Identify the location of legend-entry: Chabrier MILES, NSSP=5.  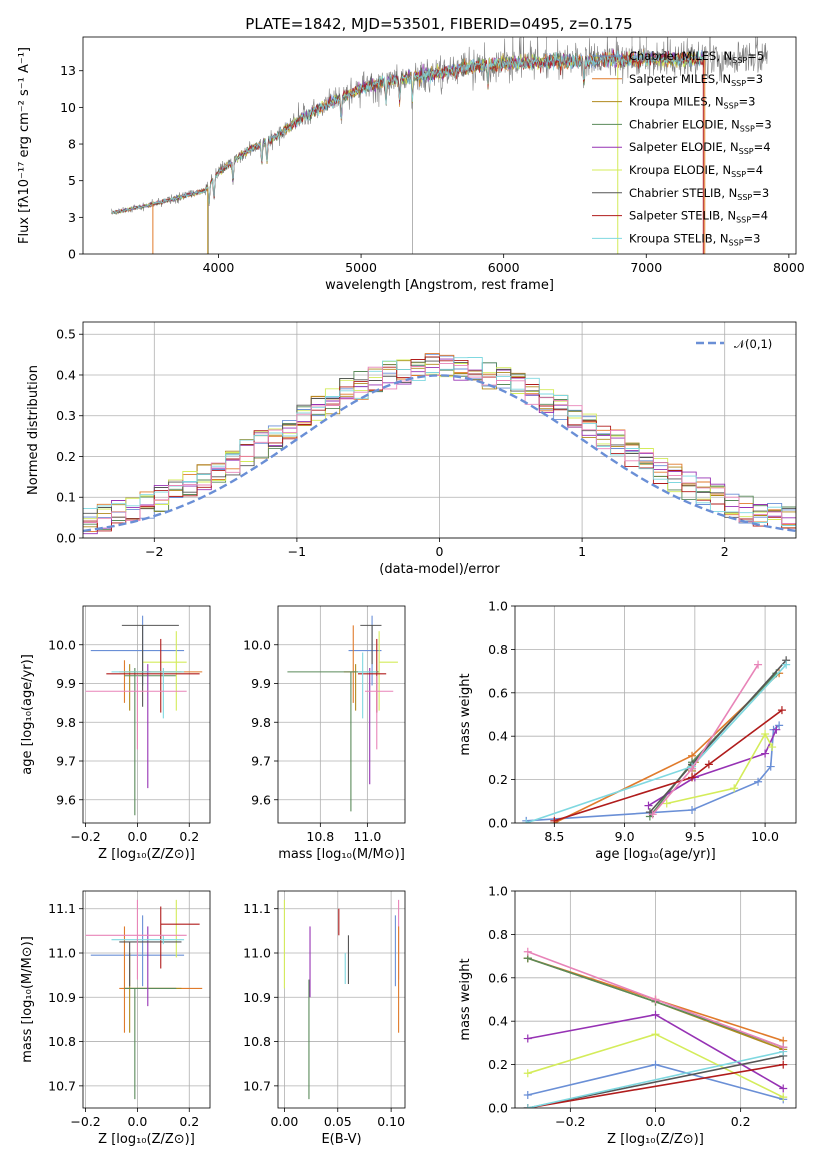
(696, 57).